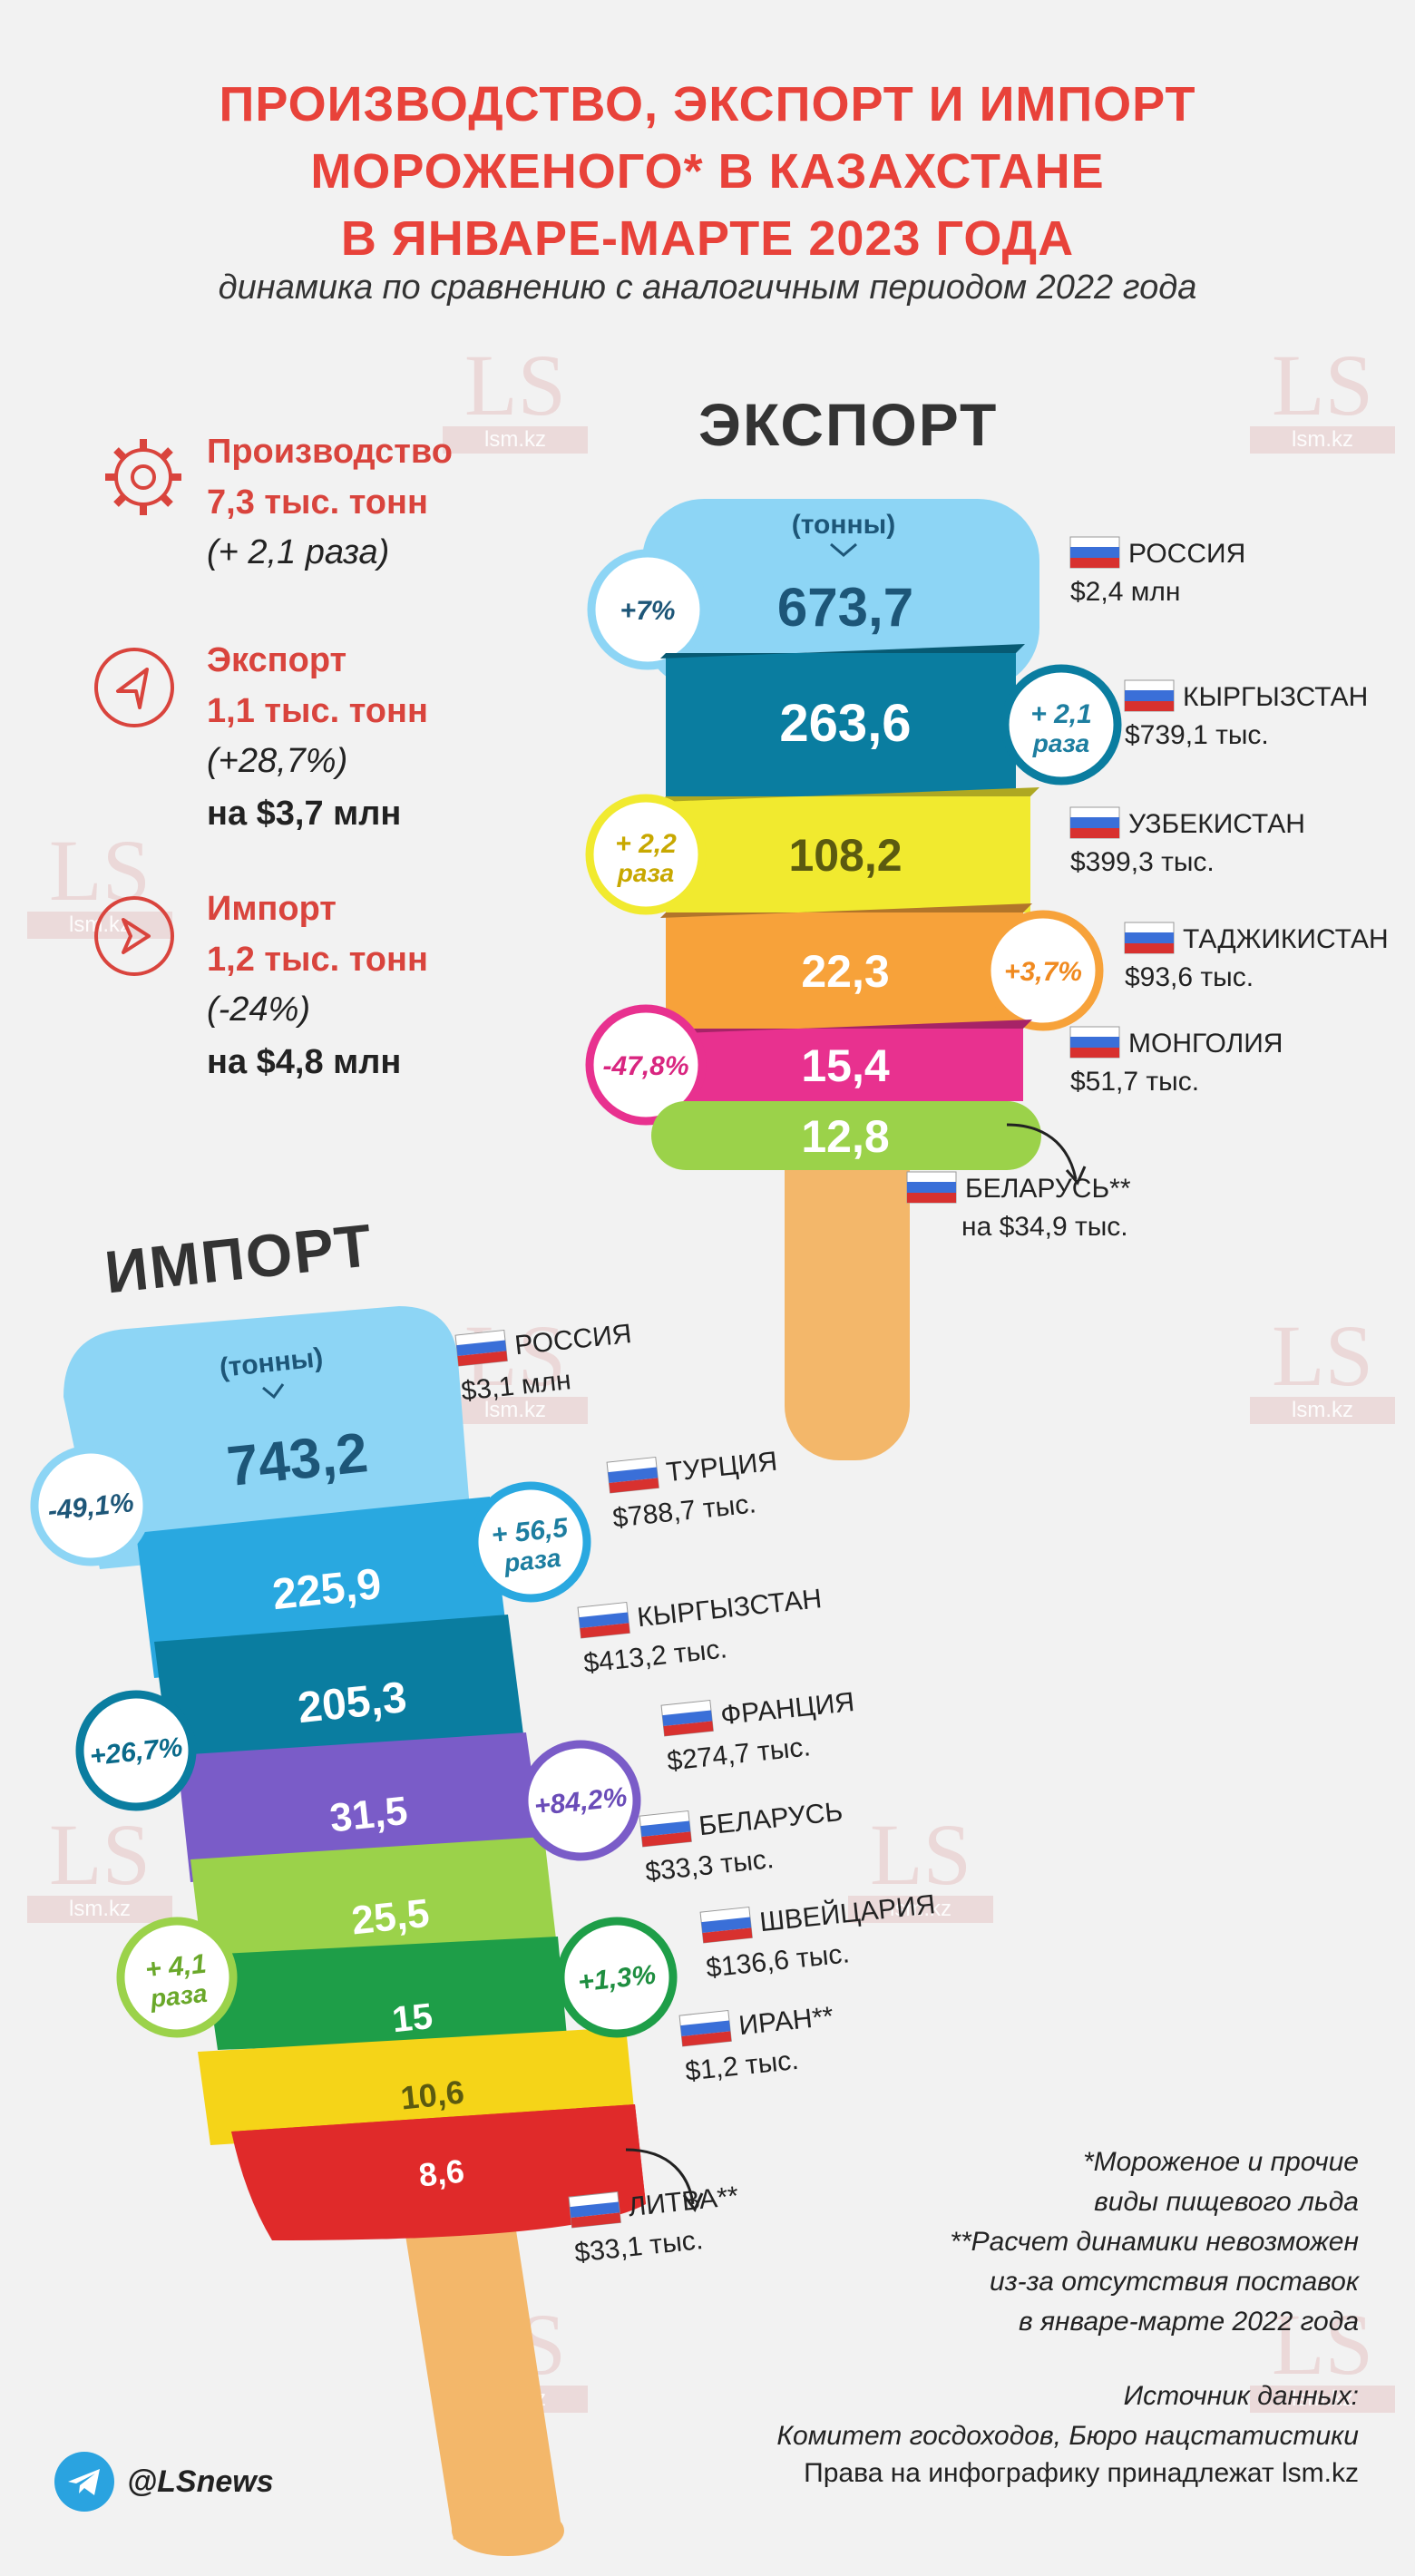  What do you see at coordinates (707, 238) in the screenshot?
I see `title-line-3: В ЯНВАРЕ-МАРТЕ 2023 ГОДА` at bounding box center [707, 238].